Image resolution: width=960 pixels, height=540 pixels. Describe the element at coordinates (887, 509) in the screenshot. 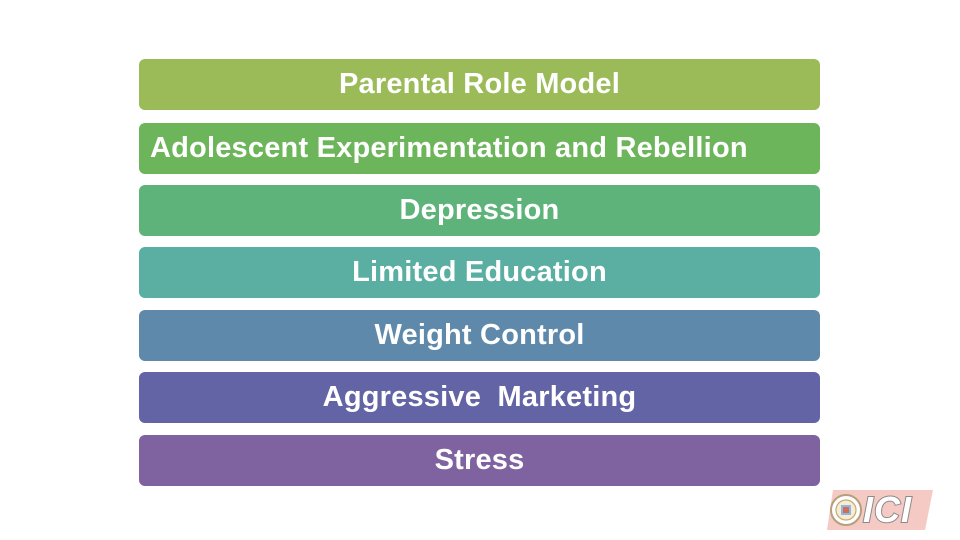

I see `logo-wordmark: ICI` at that location.